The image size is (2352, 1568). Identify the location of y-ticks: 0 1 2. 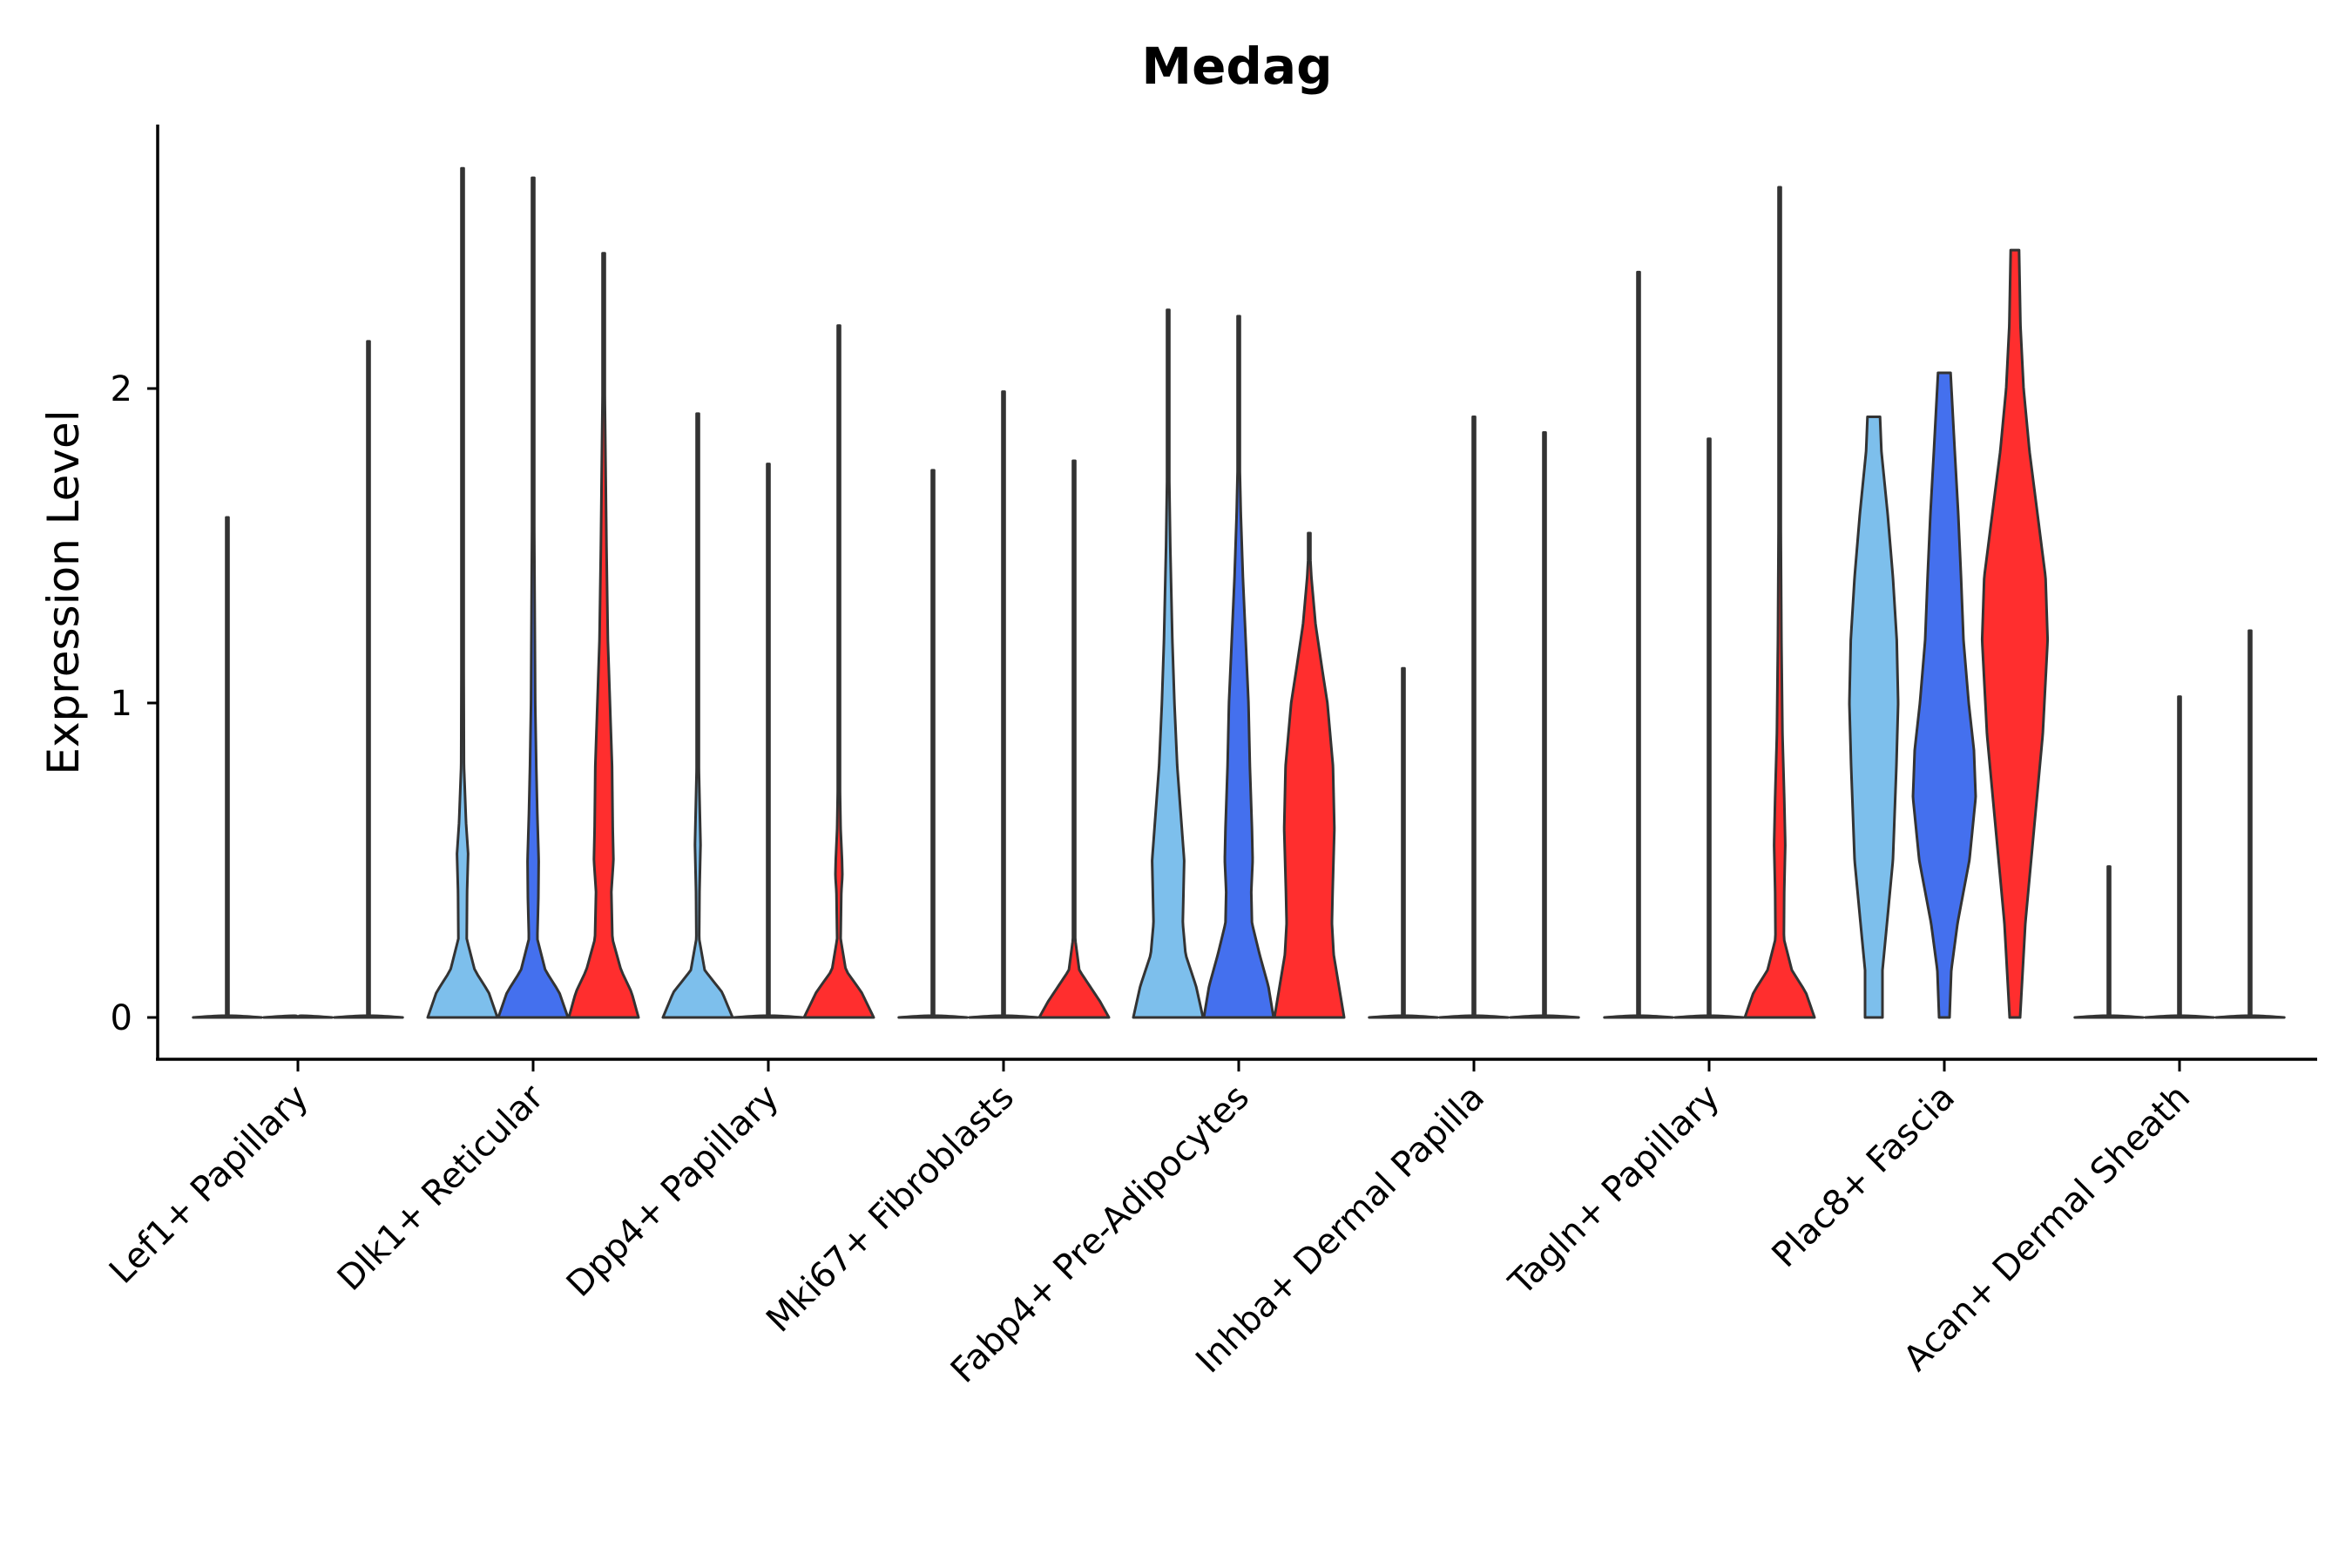
(134, 703).